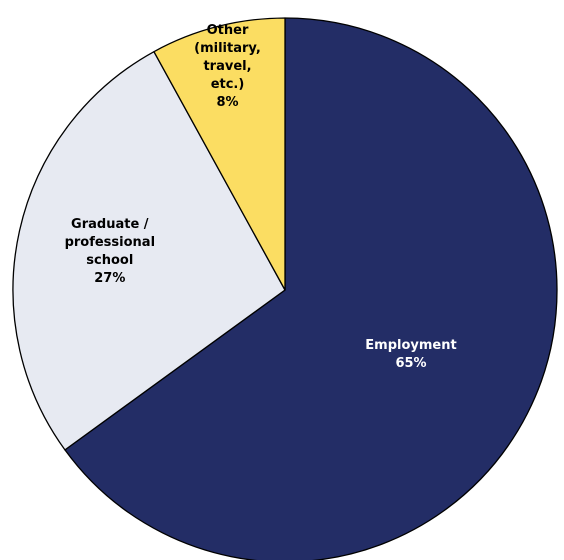 The width and height of the screenshot is (564, 560). Describe the element at coordinates (228, 30) in the screenshot. I see `slice-label-line: Other` at that location.